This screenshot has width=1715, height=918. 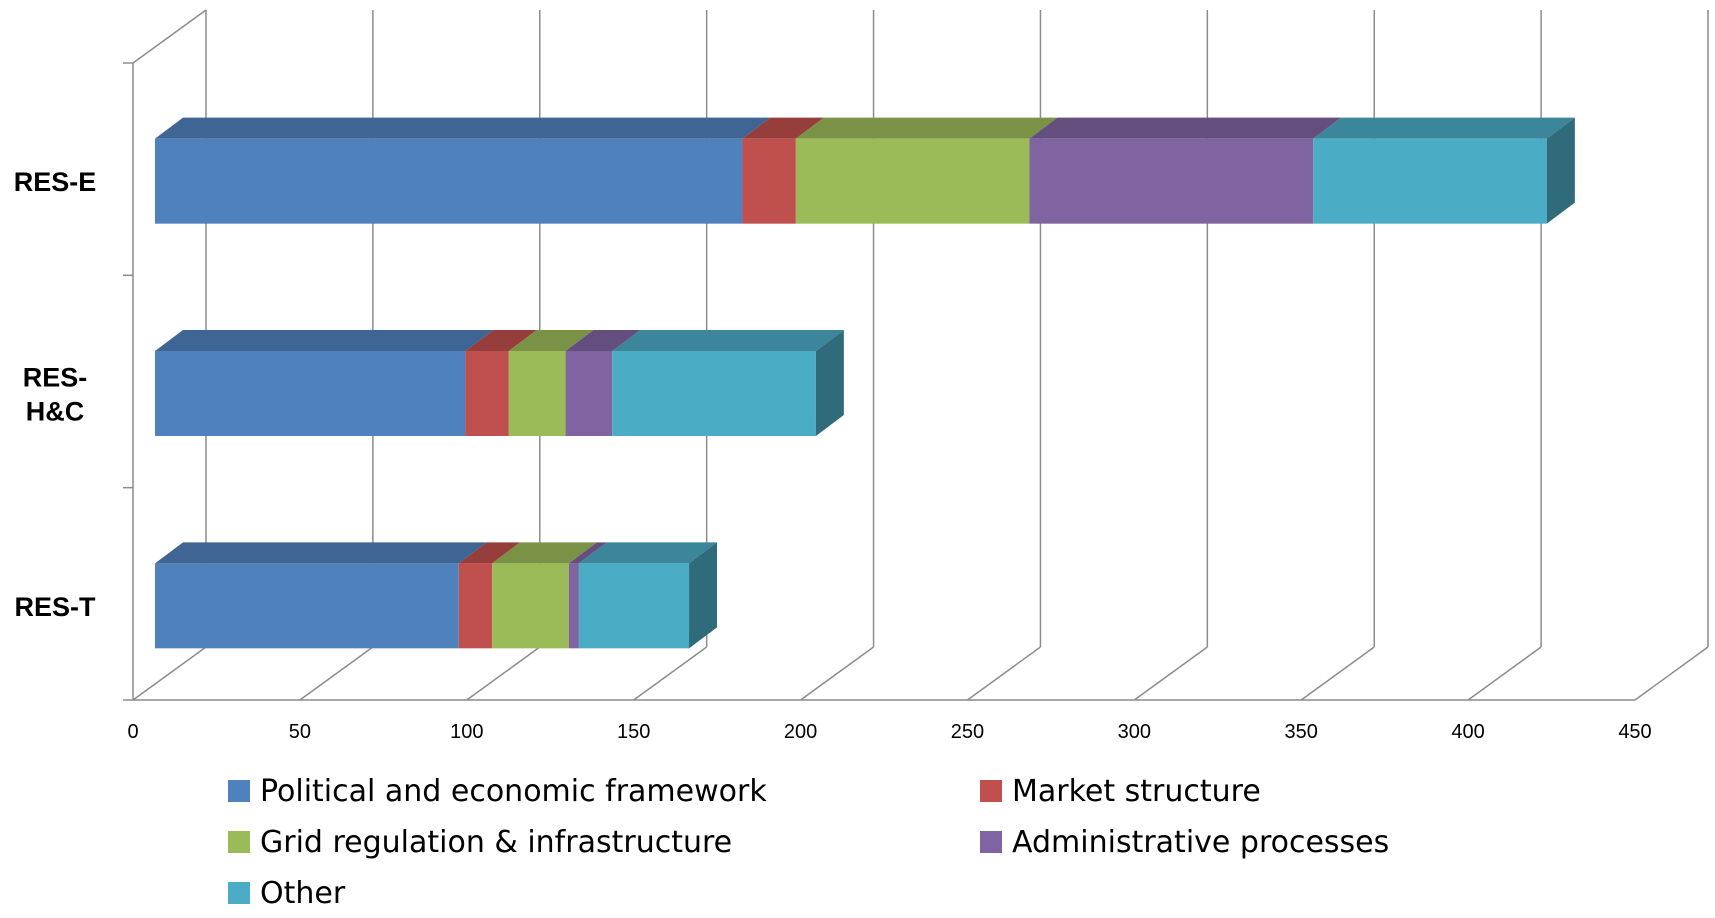 What do you see at coordinates (1200, 842) in the screenshot?
I see `legend-label: Administrative processes` at bounding box center [1200, 842].